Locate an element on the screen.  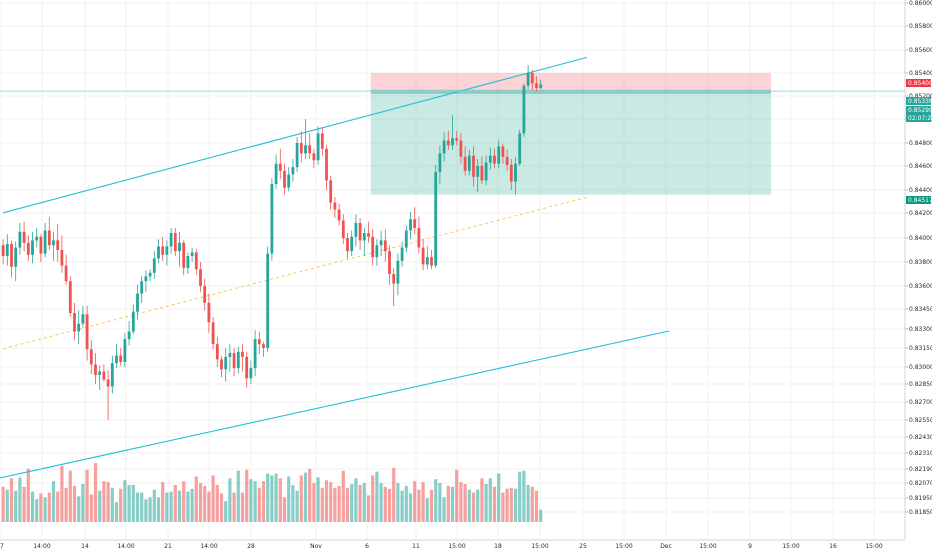
price-tick-label: 0.82550 is located at coordinates (920, 420).